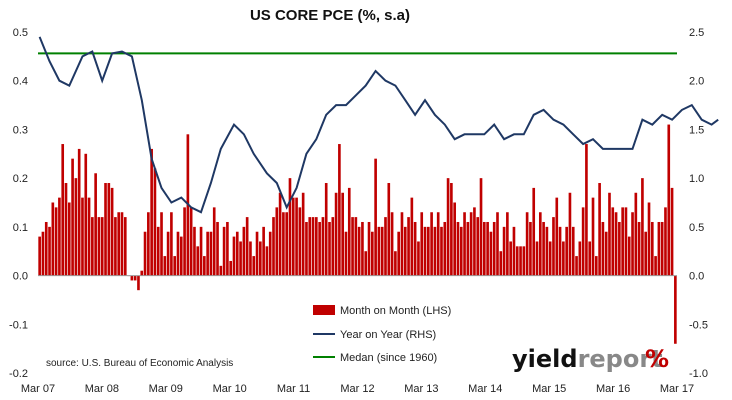  Describe the element at coordinates (613, 389) in the screenshot. I see `x-tick-label: Mar 16` at that location.